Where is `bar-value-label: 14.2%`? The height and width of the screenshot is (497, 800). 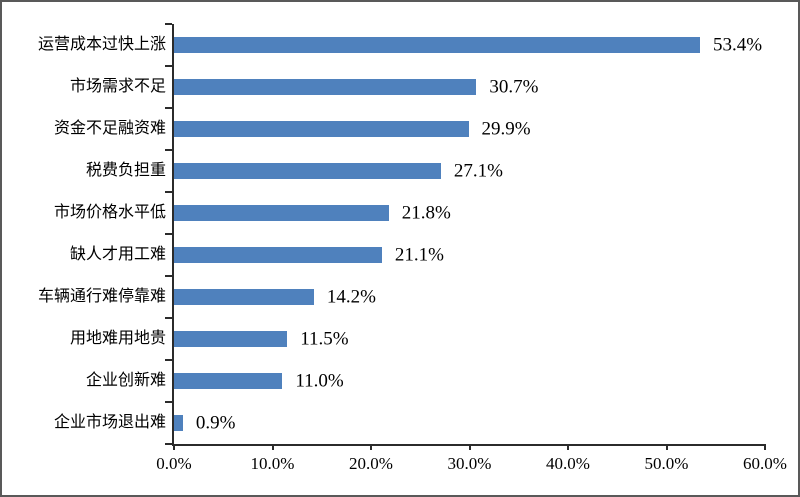
bar-value-label: 14.2% is located at coordinates (351, 297).